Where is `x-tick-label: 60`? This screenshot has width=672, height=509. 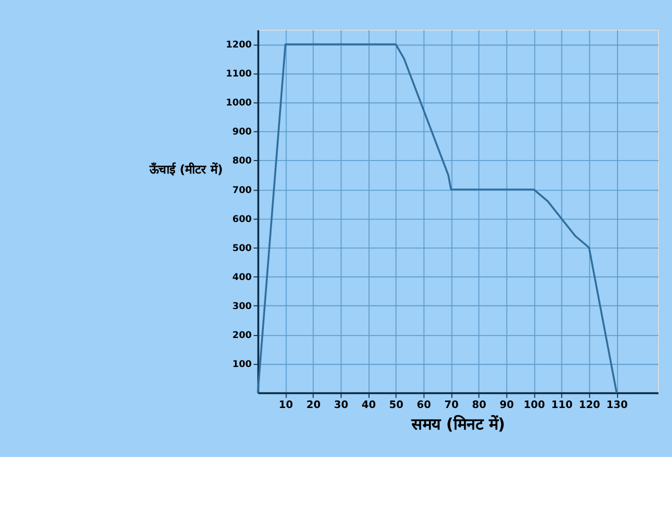 x-tick-label: 60 is located at coordinates (424, 406).